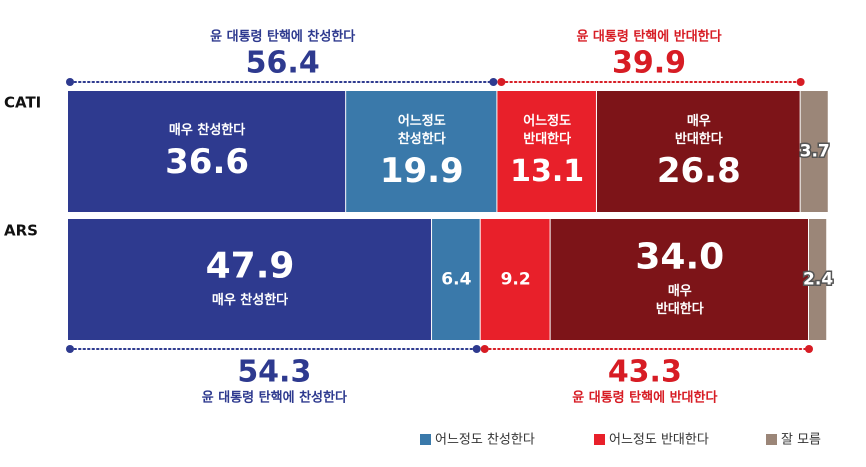 This screenshot has height=467, width=866. I want to click on value-label-ars-5: 2.4, so click(818, 280).